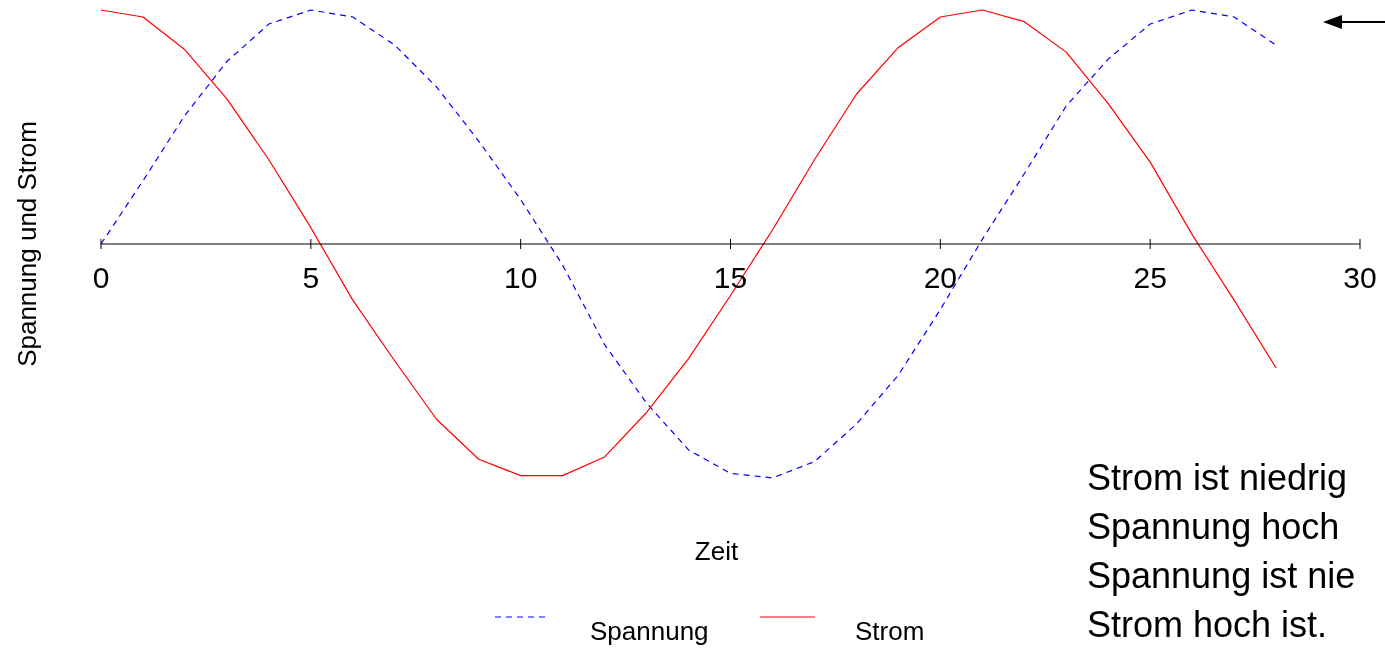 The width and height of the screenshot is (1385, 648). What do you see at coordinates (1150, 277) in the screenshot?
I see `x-tick-label: 25` at bounding box center [1150, 277].